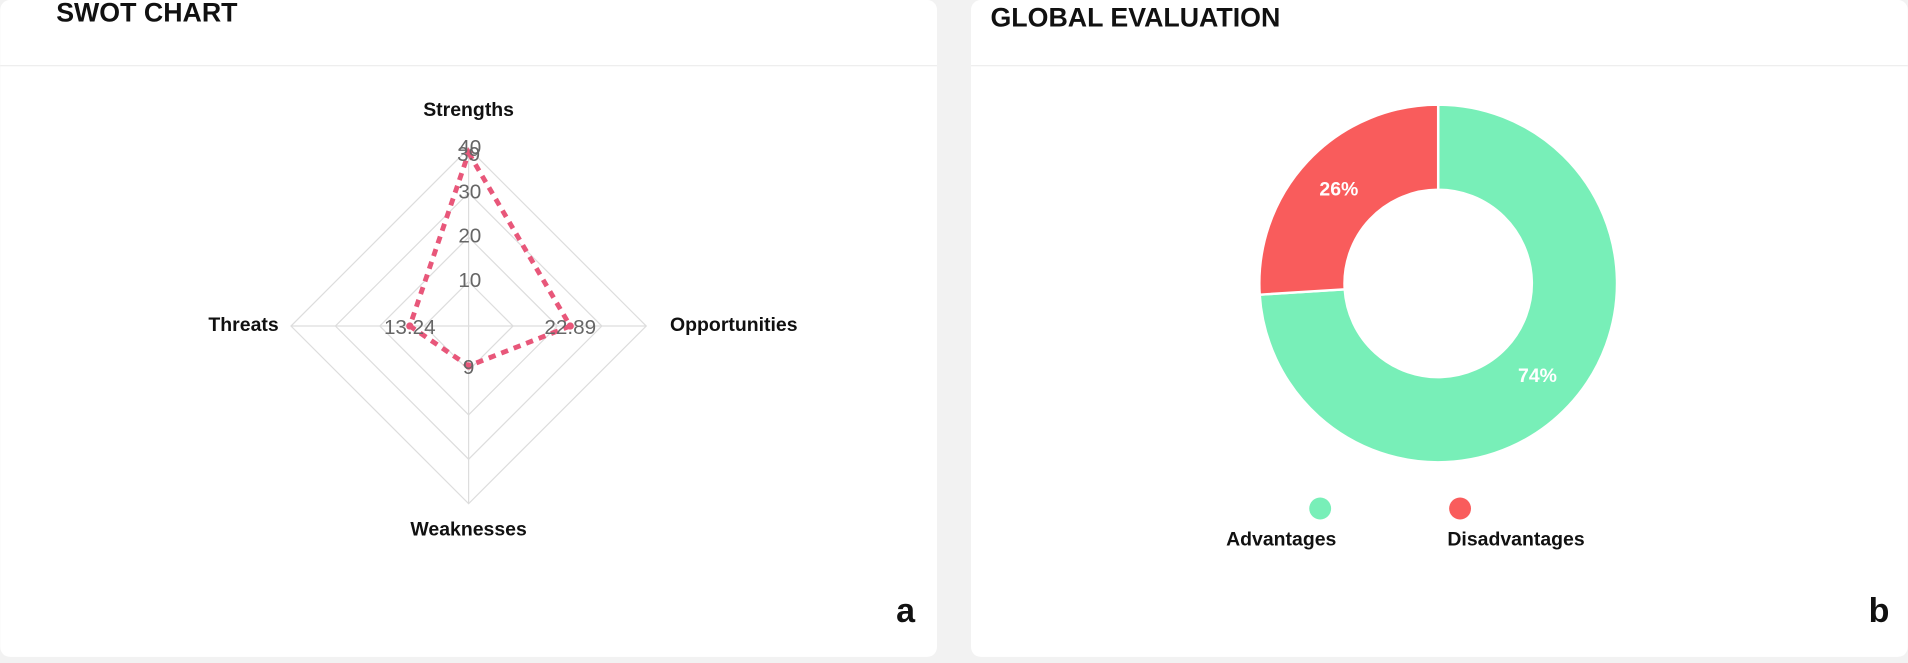  I want to click on data-label: 13.24, so click(410, 327).